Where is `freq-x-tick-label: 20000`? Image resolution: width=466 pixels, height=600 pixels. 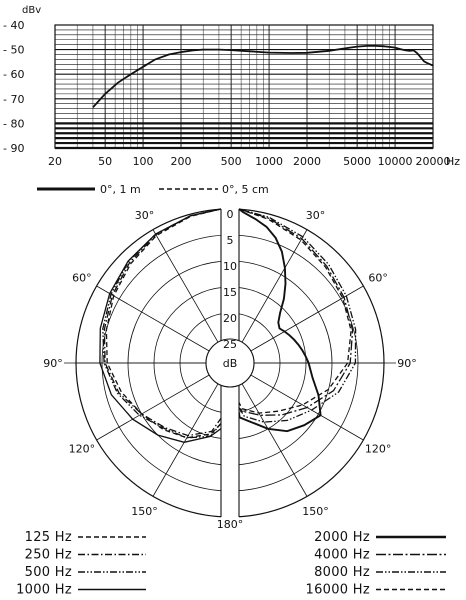 freq-x-tick-label: 20000 is located at coordinates (433, 161).